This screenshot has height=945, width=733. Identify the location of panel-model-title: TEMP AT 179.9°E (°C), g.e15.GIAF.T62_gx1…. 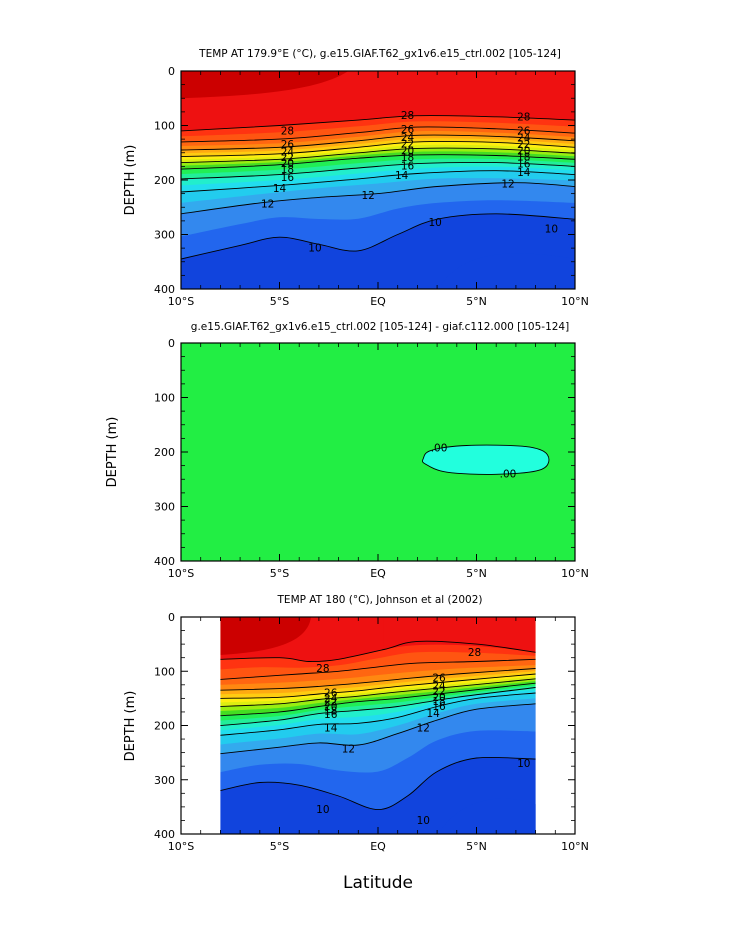
(379, 54).